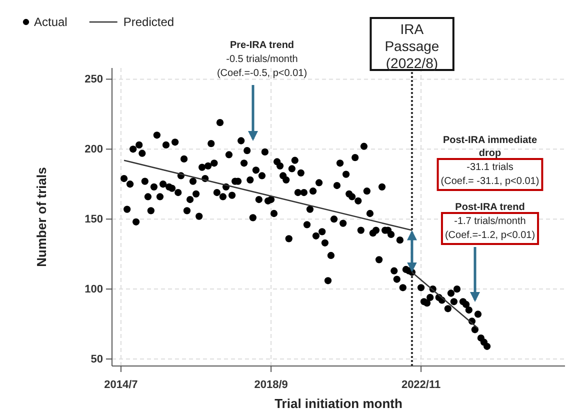  Describe the element at coordinates (490, 221) in the screenshot. I see `annotation: Post-IRA trend -1.7 trials/month (Coef.=-1.2, p<0.01)` at that location.